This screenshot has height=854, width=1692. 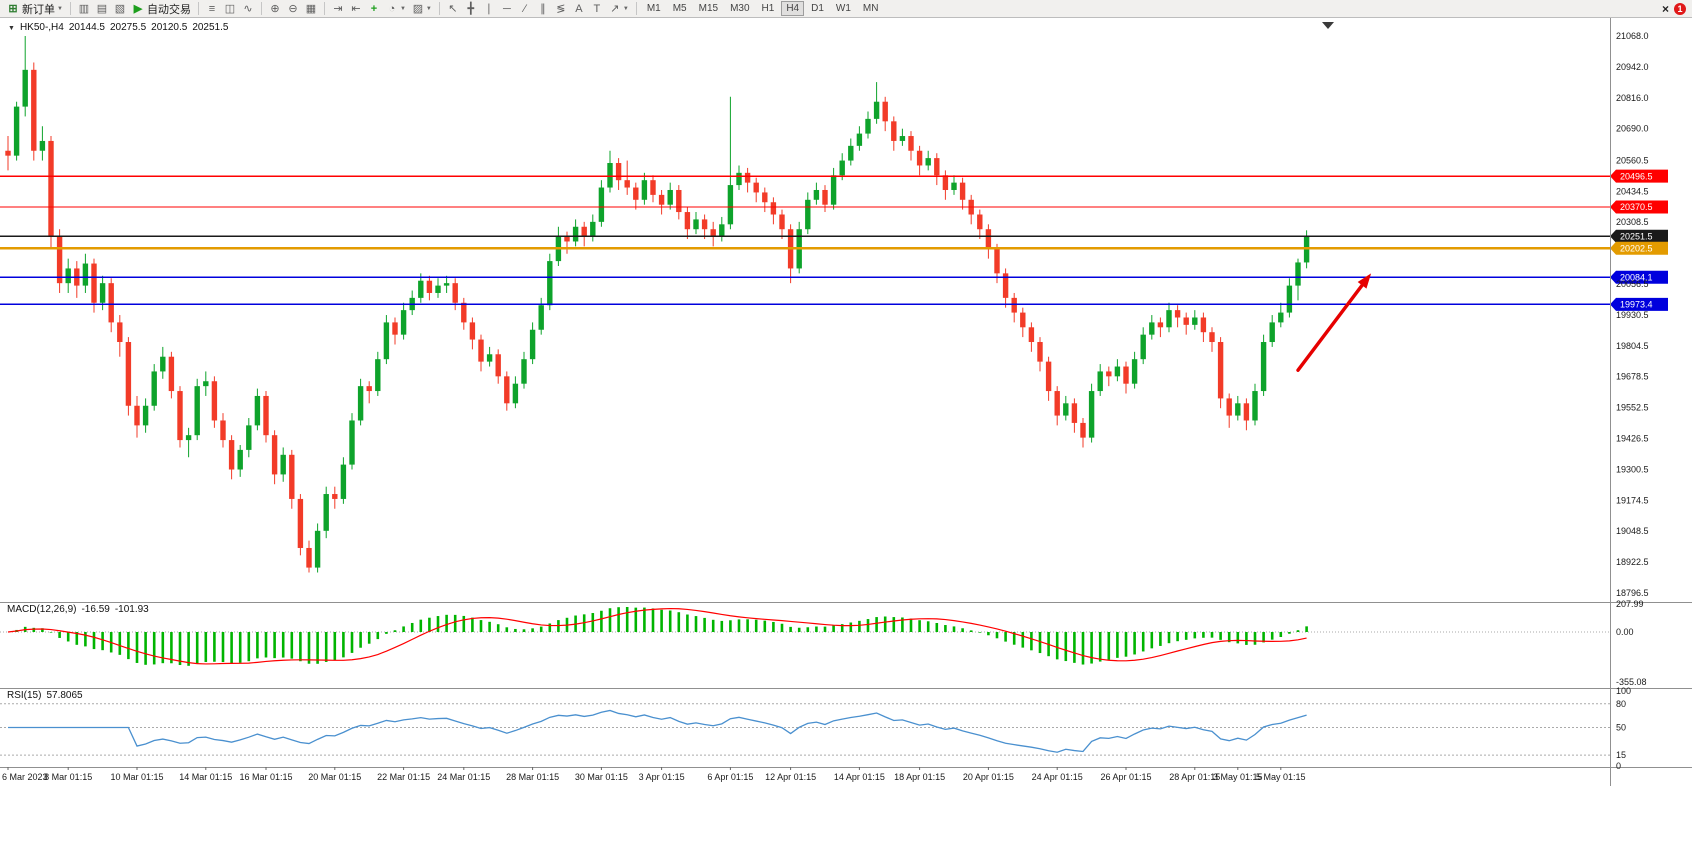 I want to click on trendline-icon-glyph: ∕, so click(x=524, y=8).